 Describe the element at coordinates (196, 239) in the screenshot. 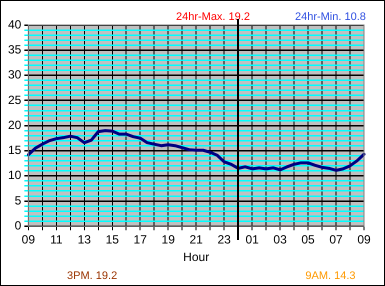

I see `x-tick-label: 21` at that location.